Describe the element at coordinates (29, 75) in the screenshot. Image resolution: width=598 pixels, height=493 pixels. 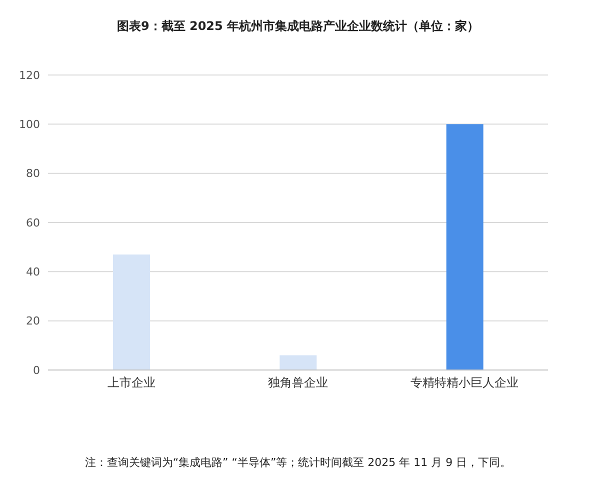
I see `y-tick-label: 120` at that location.